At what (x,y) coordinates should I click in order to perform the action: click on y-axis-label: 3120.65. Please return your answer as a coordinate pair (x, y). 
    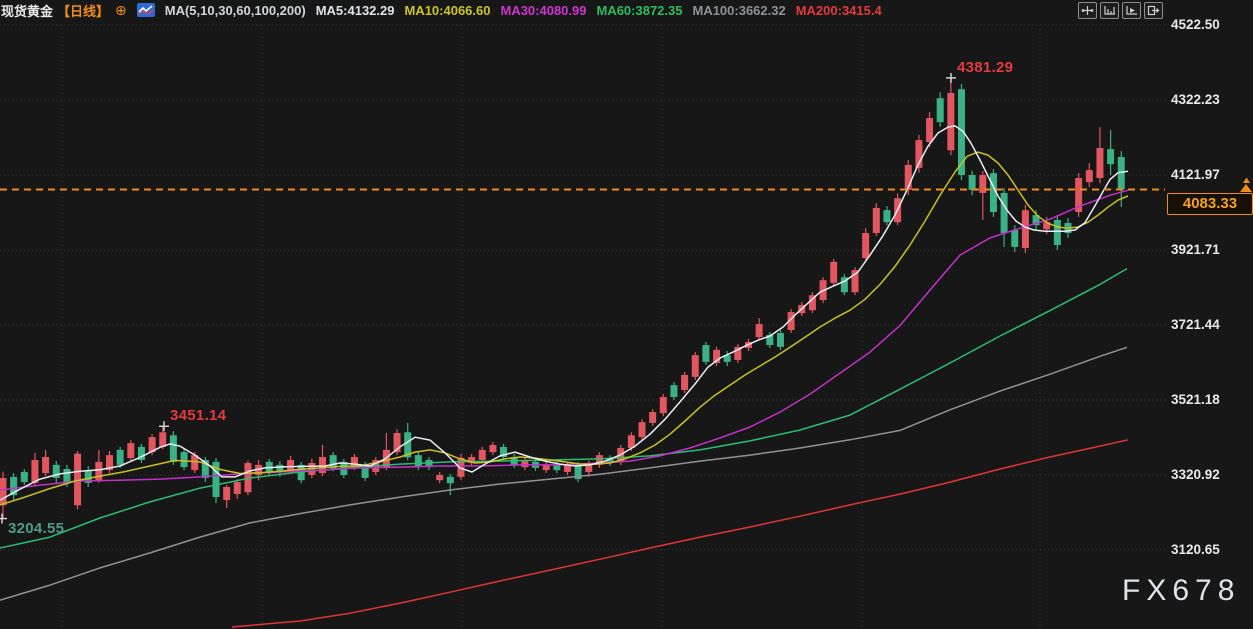
    Looking at the image, I should click on (1195, 549).